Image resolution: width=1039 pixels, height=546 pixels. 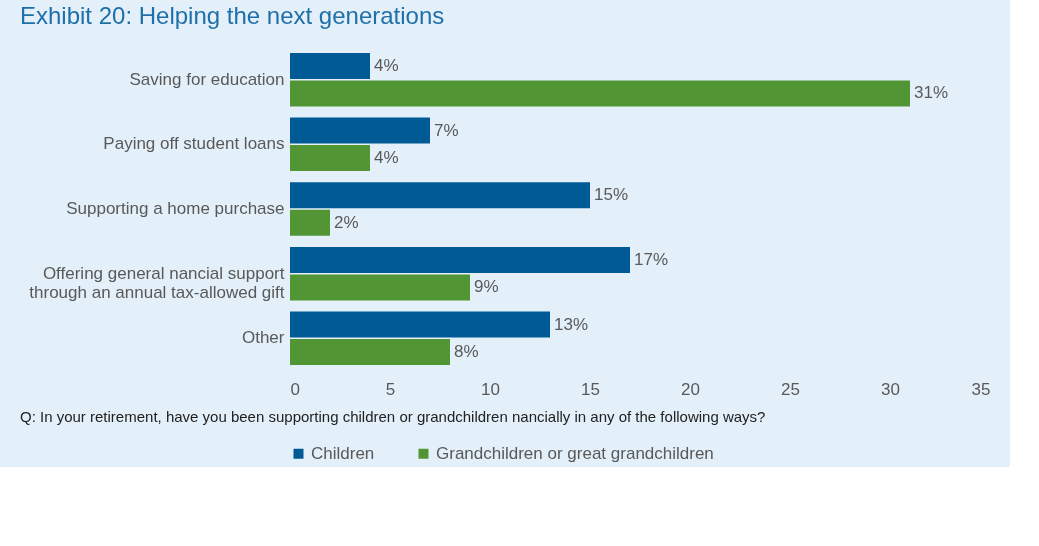 I want to click on x-tick-label: 20, so click(x=690, y=389).